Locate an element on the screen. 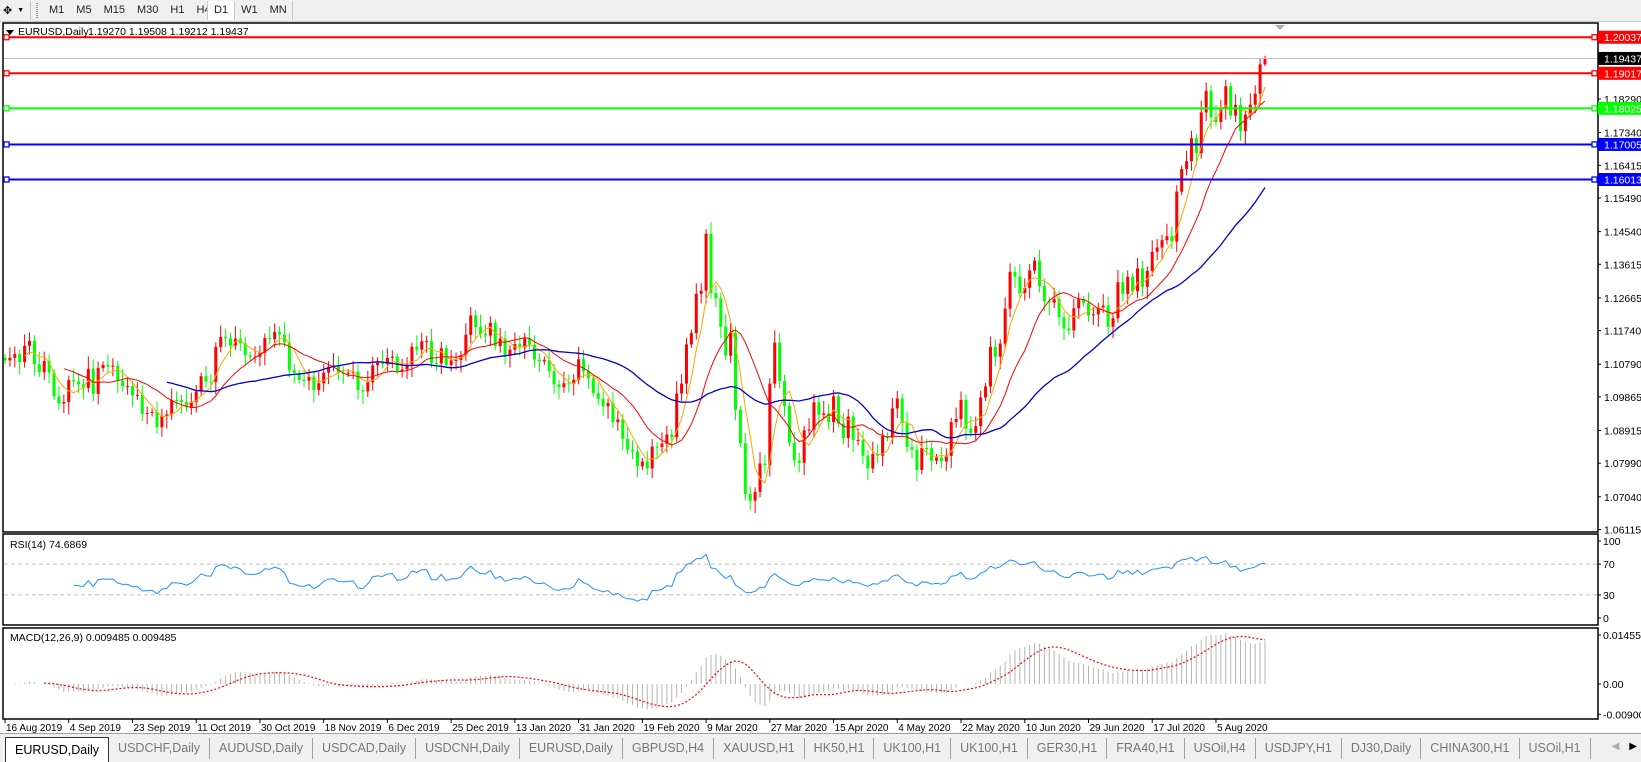 The height and width of the screenshot is (762, 1641). chart-tab: GER30,H1 is located at coordinates (1068, 748).